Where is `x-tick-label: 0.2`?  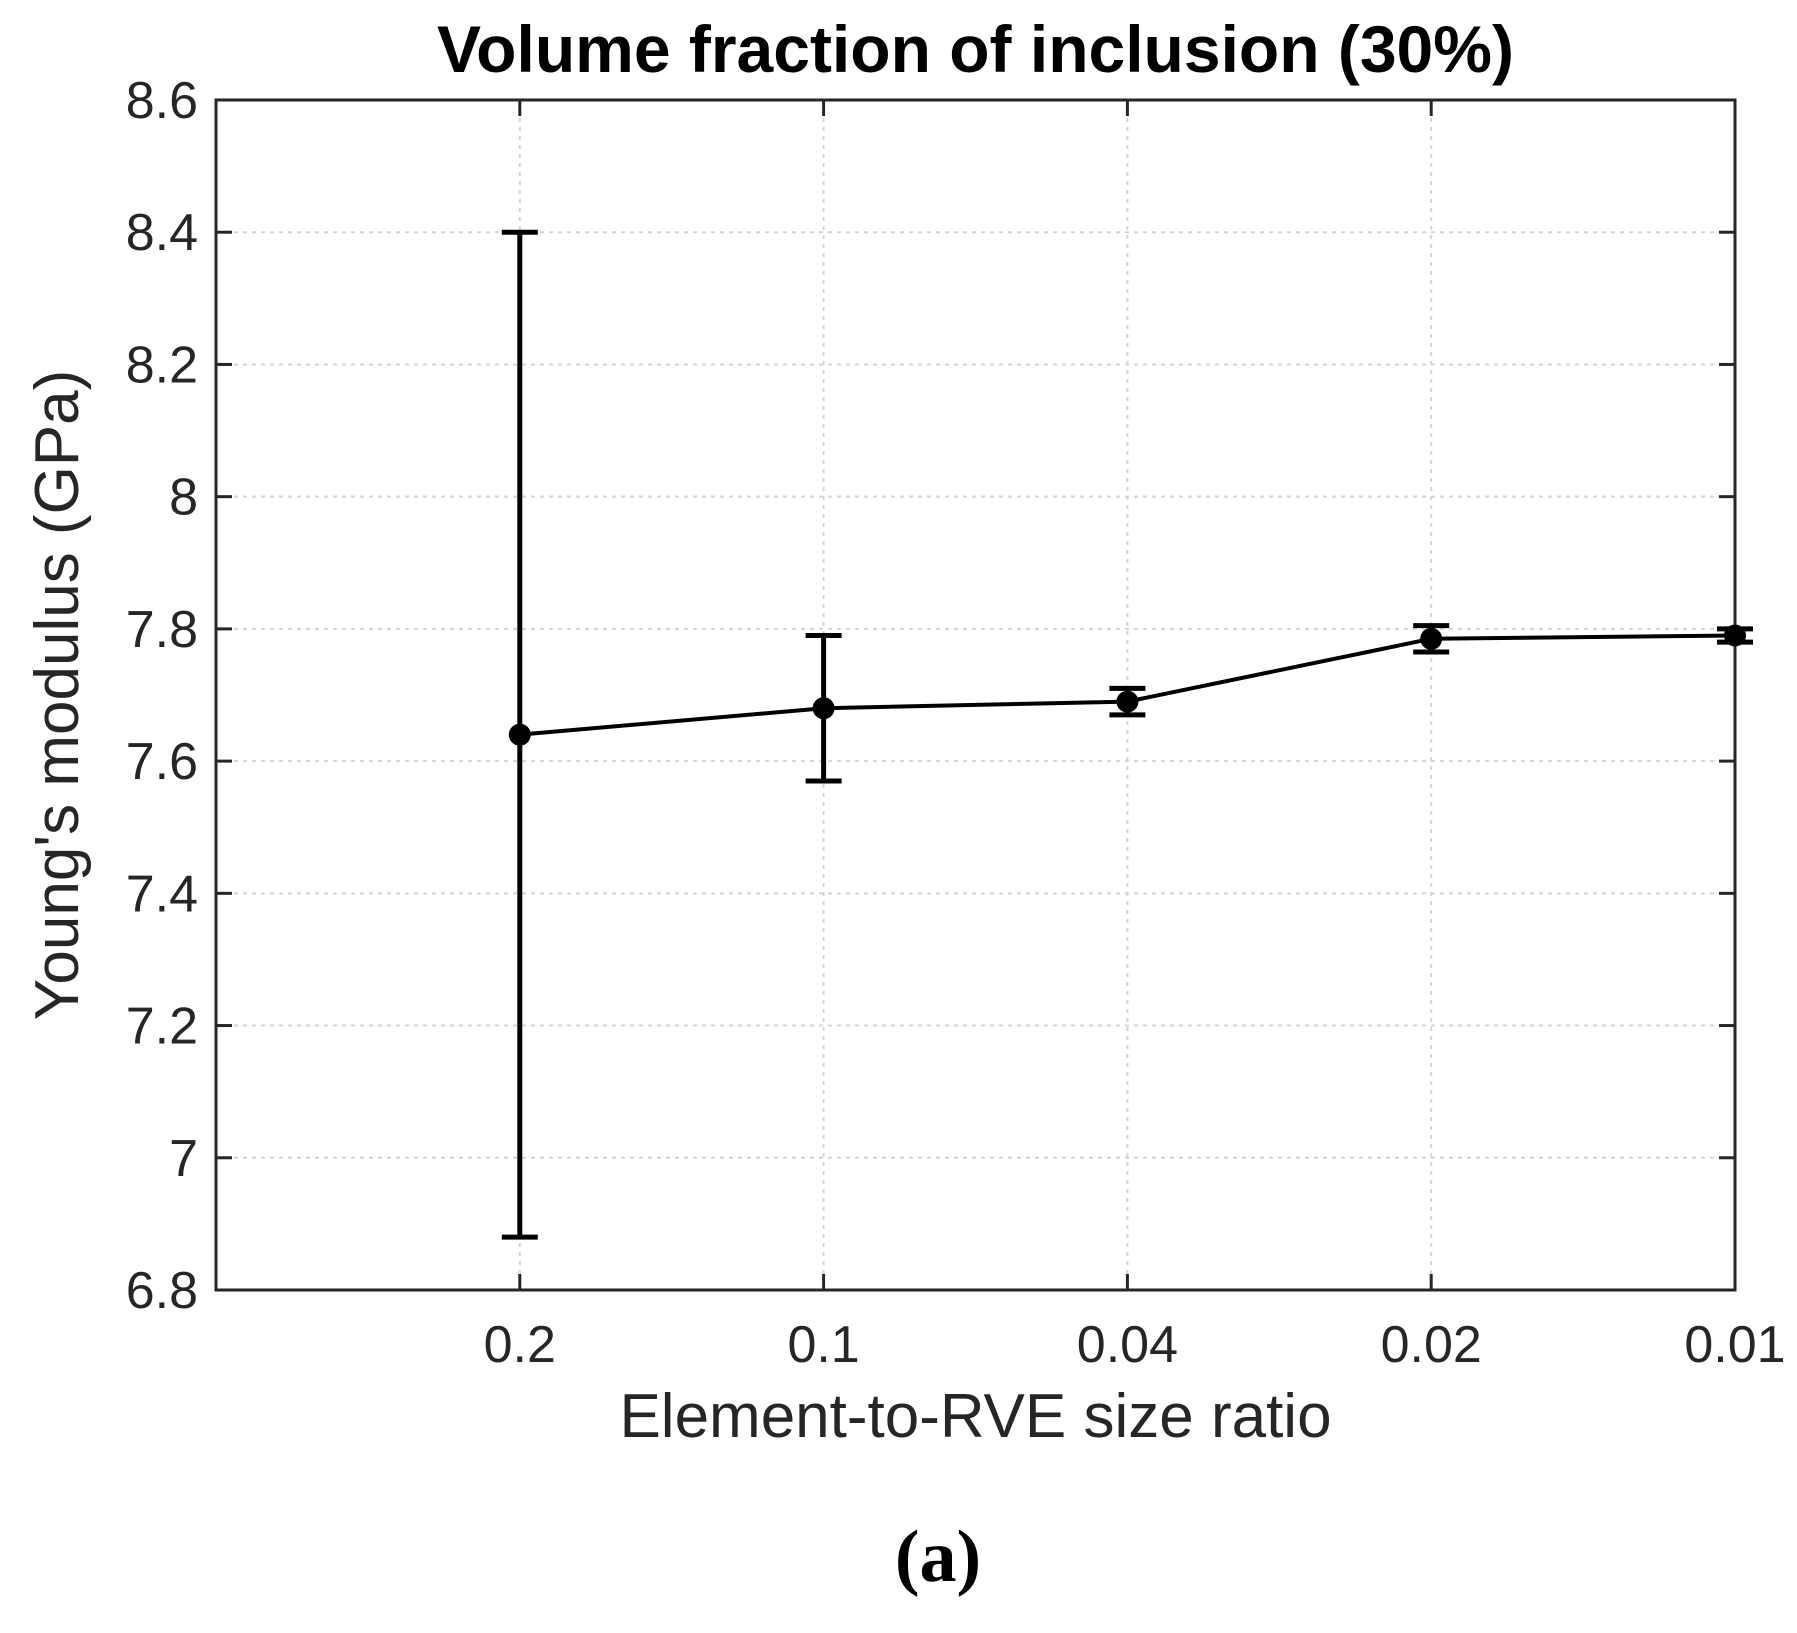 x-tick-label: 0.2 is located at coordinates (520, 1345).